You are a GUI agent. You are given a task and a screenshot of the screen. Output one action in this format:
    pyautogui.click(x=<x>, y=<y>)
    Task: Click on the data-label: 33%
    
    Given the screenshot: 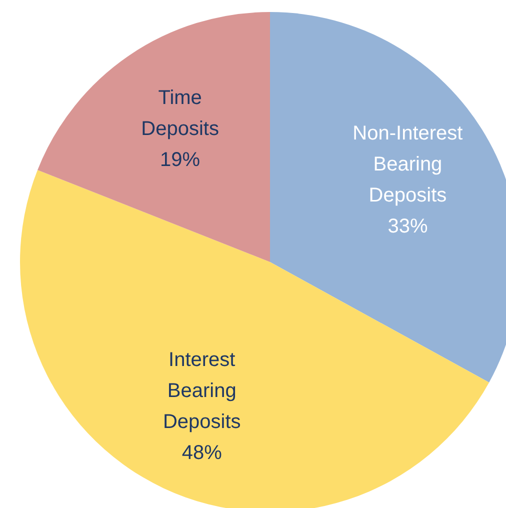 What is the action you would take?
    pyautogui.click(x=408, y=227)
    